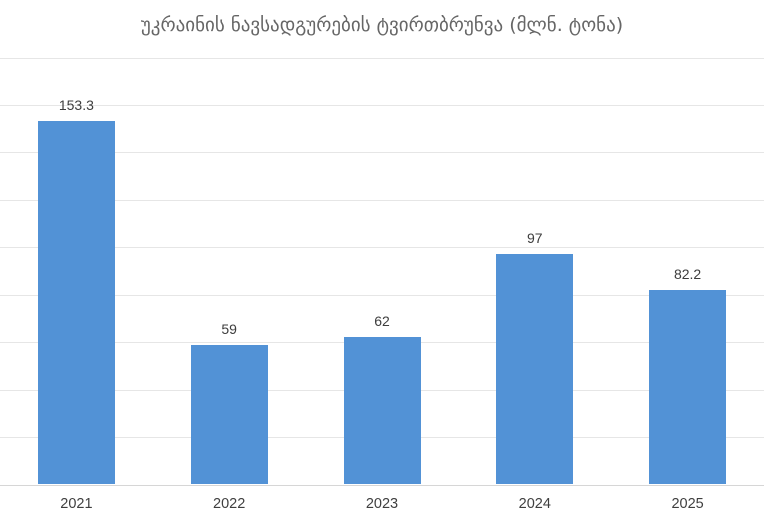  I want to click on bar-value-label: 62, so click(382, 321).